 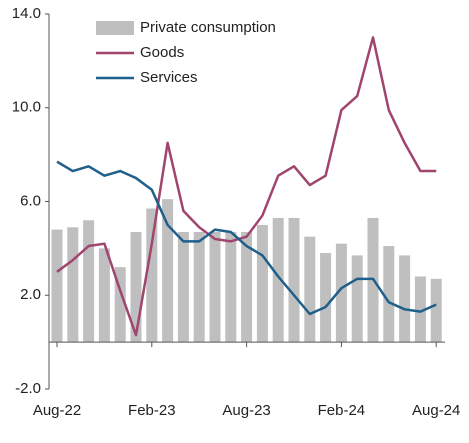 What do you see at coordinates (115, 28) in the screenshot?
I see `legend-swatch` at bounding box center [115, 28].